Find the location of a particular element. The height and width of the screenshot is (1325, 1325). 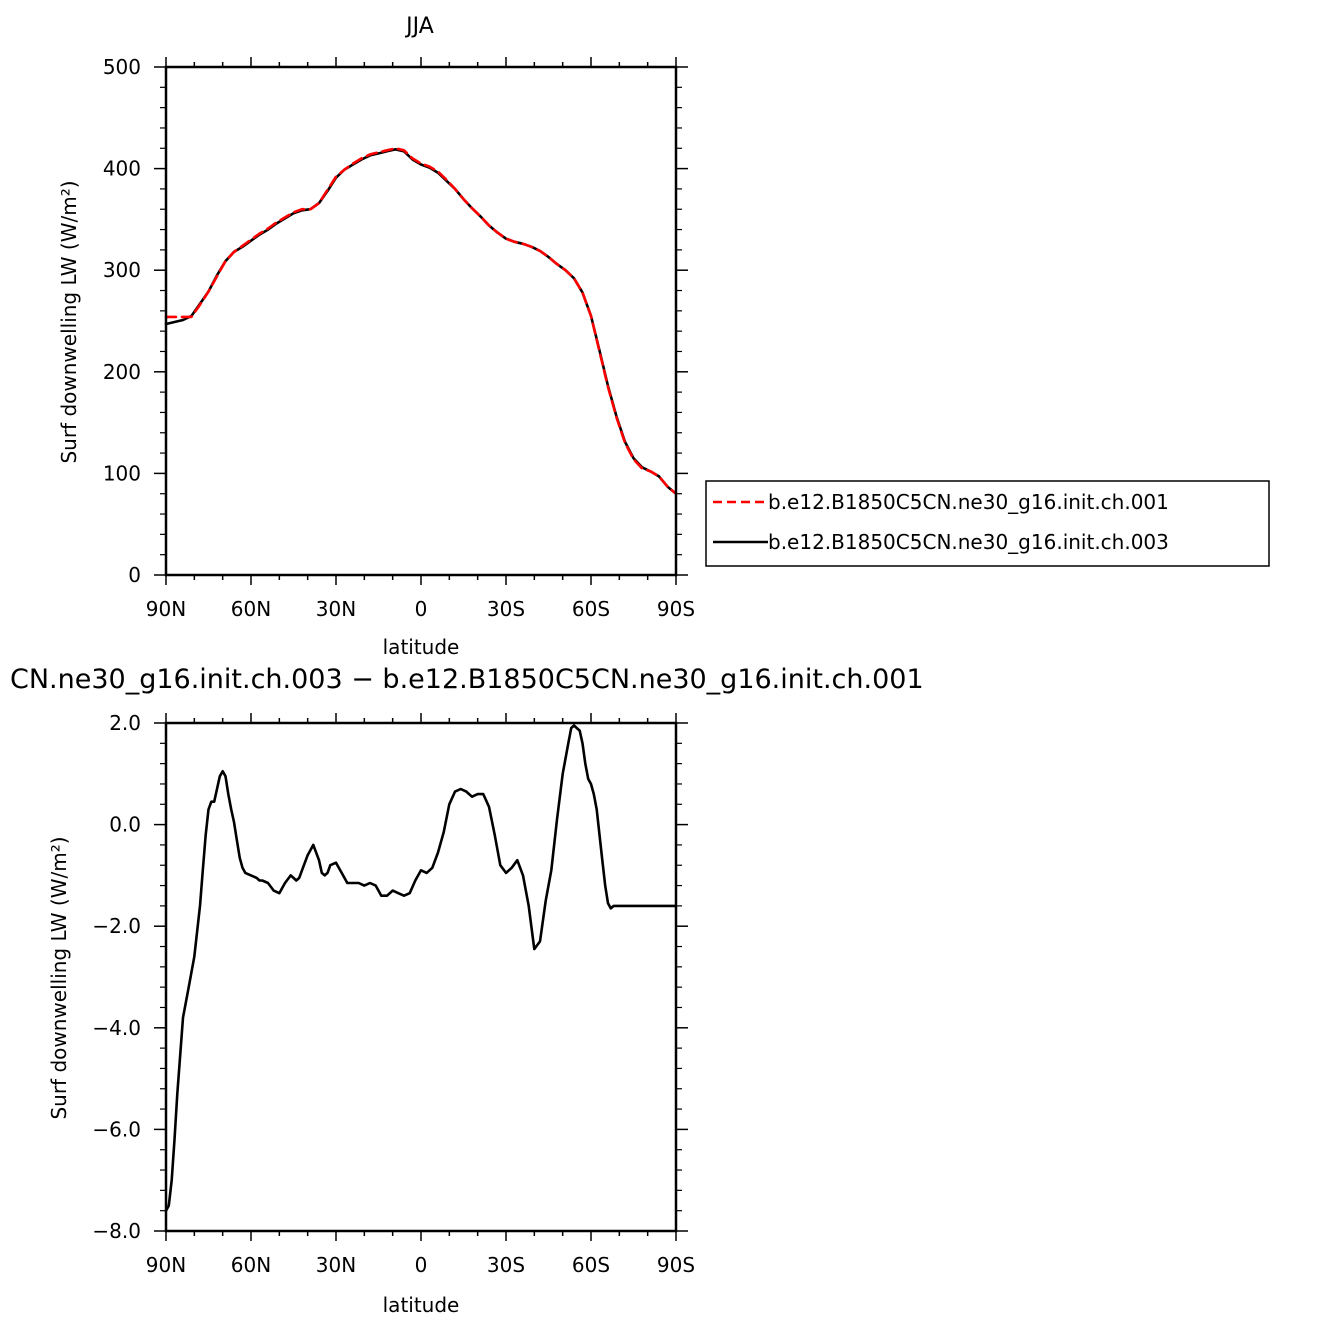

y-tick-label: −2.0 is located at coordinates (116, 926).